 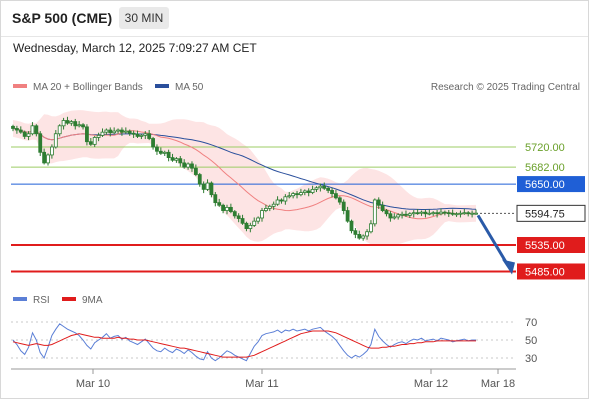 What do you see at coordinates (244, 342) in the screenshot?
I see `rsi-line` at bounding box center [244, 342].